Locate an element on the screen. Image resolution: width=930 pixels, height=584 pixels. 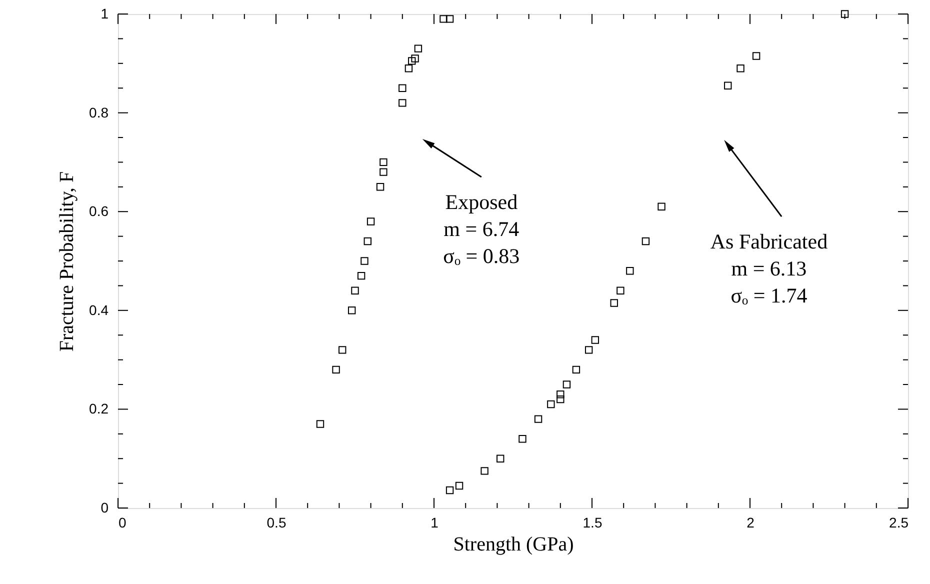
y-axis-title: Fracture Probability, F is located at coordinates (67, 261).